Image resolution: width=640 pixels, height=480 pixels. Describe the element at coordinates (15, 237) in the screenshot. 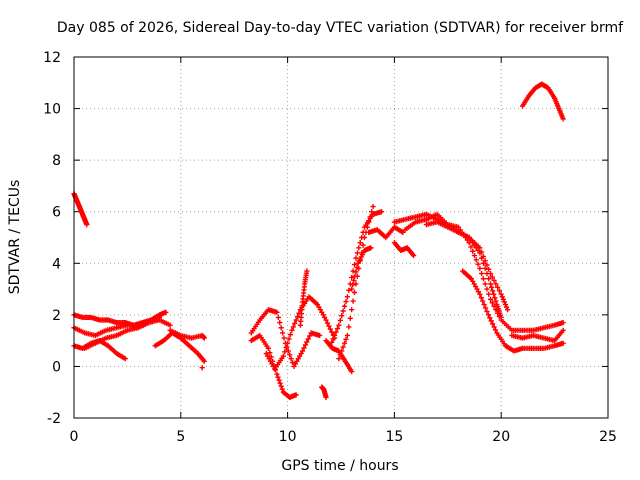

I see `y-axis-label: SDTVAR / TECUs` at that location.